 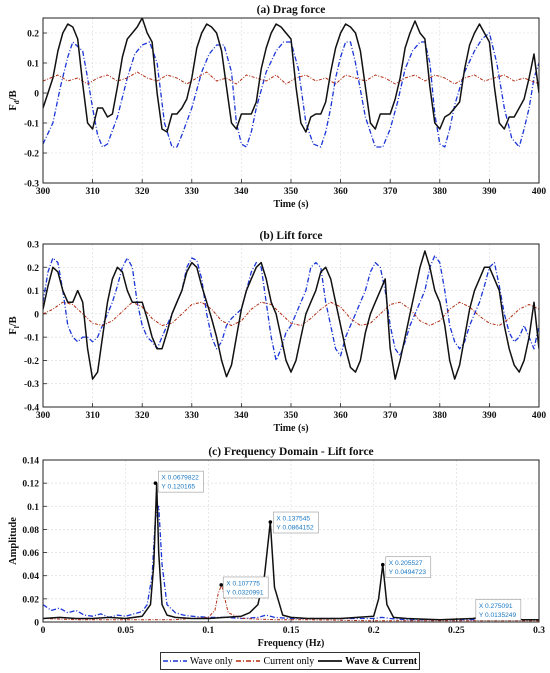 I want to click on datatip: X 0.275091 Y 0.0135249, so click(x=498, y=610).